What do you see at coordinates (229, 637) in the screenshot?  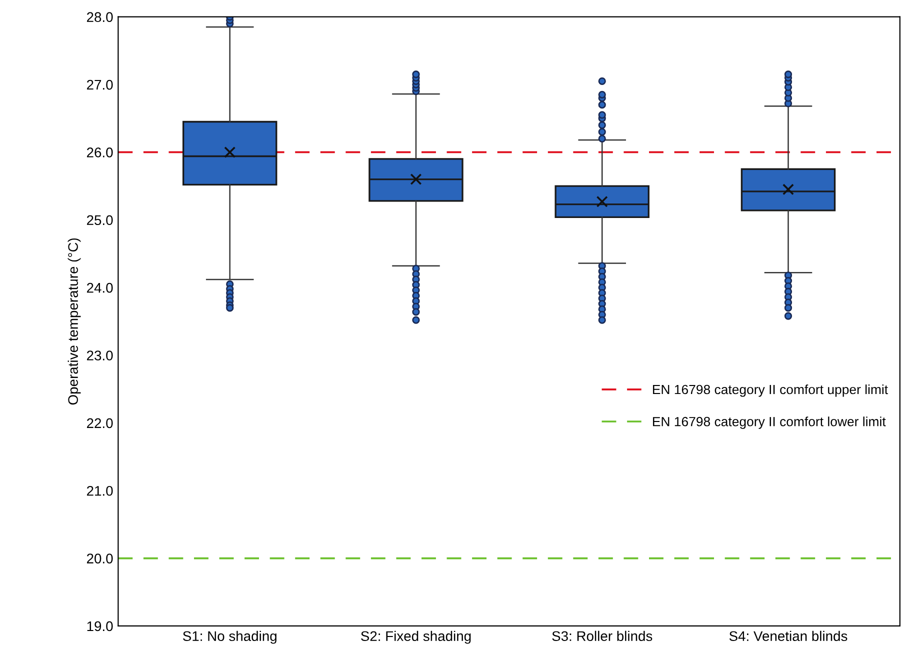 I see `x-tick-label: S1: No shading` at bounding box center [229, 637].